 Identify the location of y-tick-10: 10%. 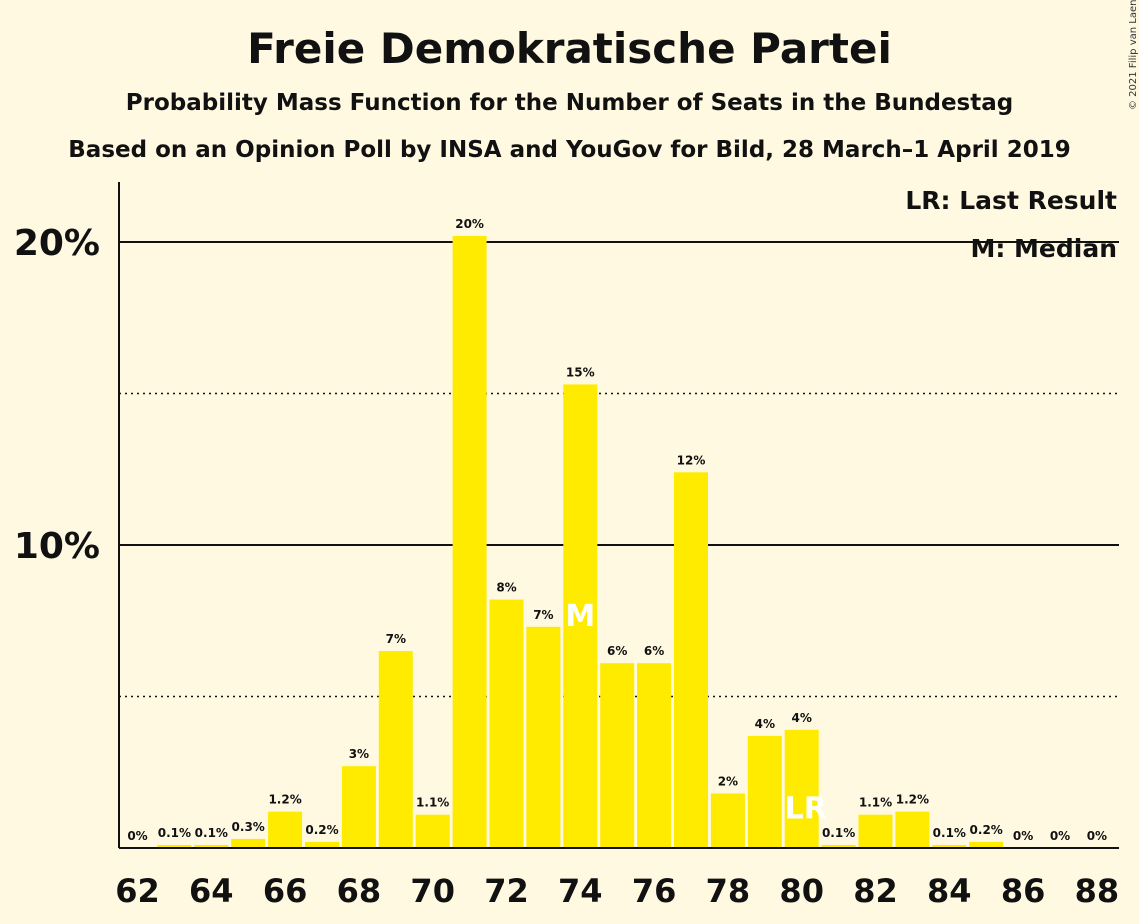
(57, 546).